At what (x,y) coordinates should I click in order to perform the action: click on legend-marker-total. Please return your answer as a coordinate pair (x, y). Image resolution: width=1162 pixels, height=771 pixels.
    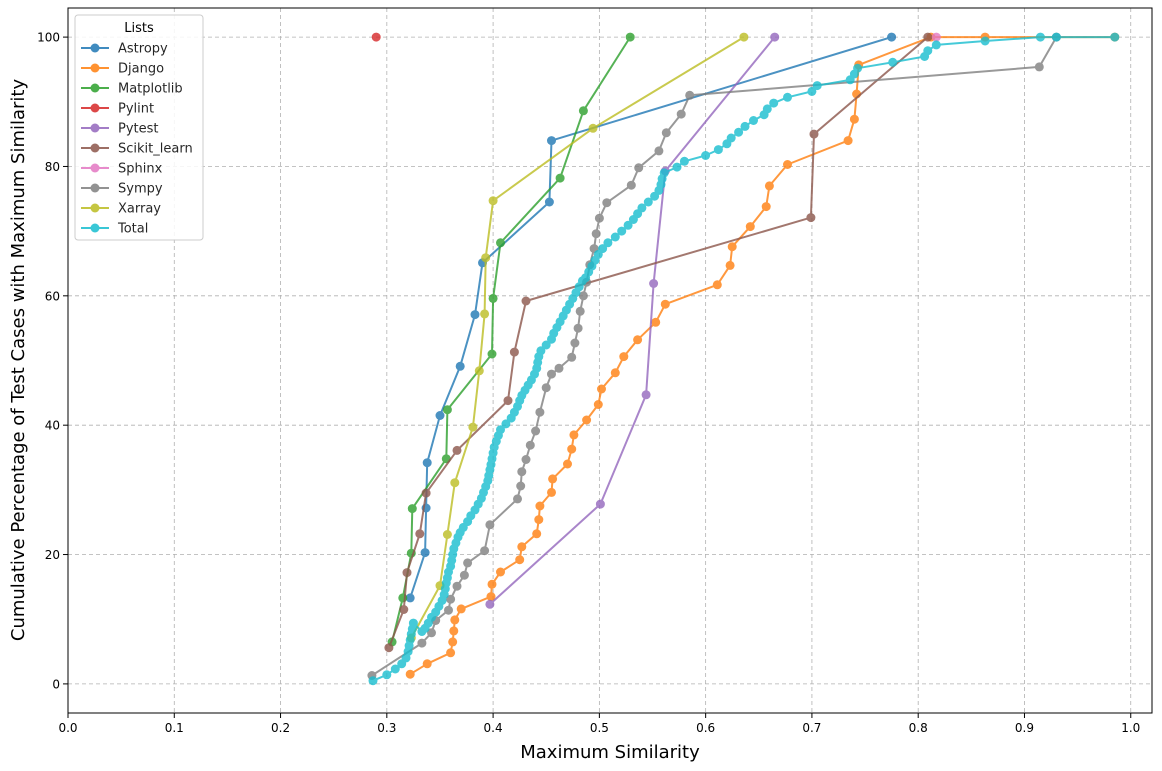
    Looking at the image, I should click on (95, 228).